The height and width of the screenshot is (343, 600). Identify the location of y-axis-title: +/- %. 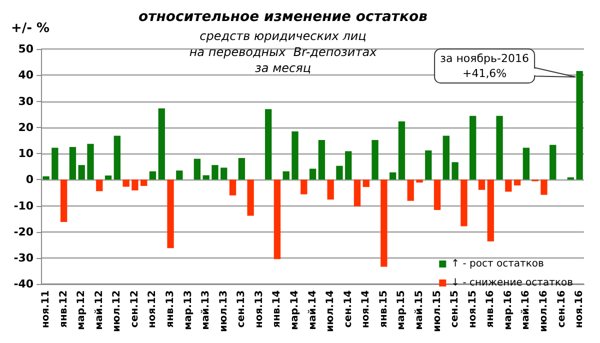
(30, 28).